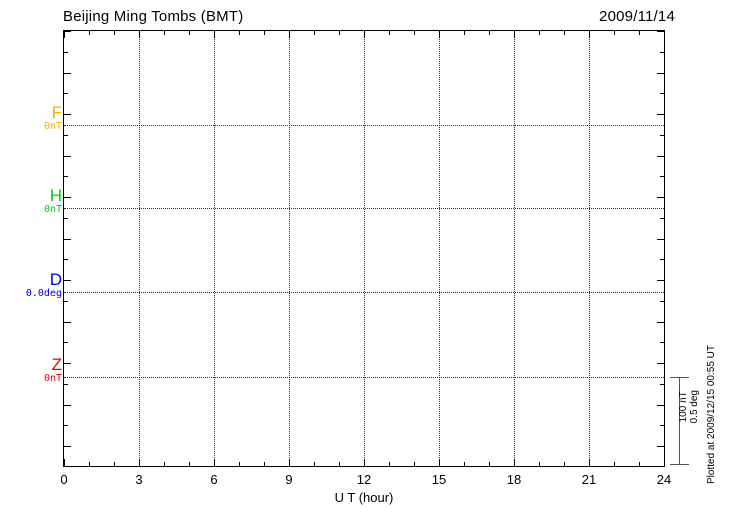  Describe the element at coordinates (56, 112) in the screenshot. I see `component-symbol: F` at that location.